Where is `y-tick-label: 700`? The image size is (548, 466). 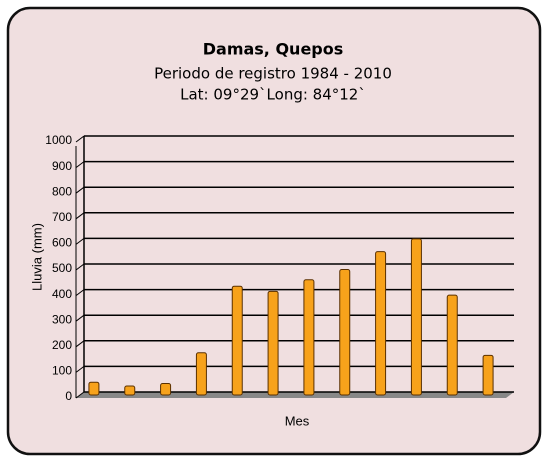 y-tick-label: 700 is located at coordinates (62, 217).